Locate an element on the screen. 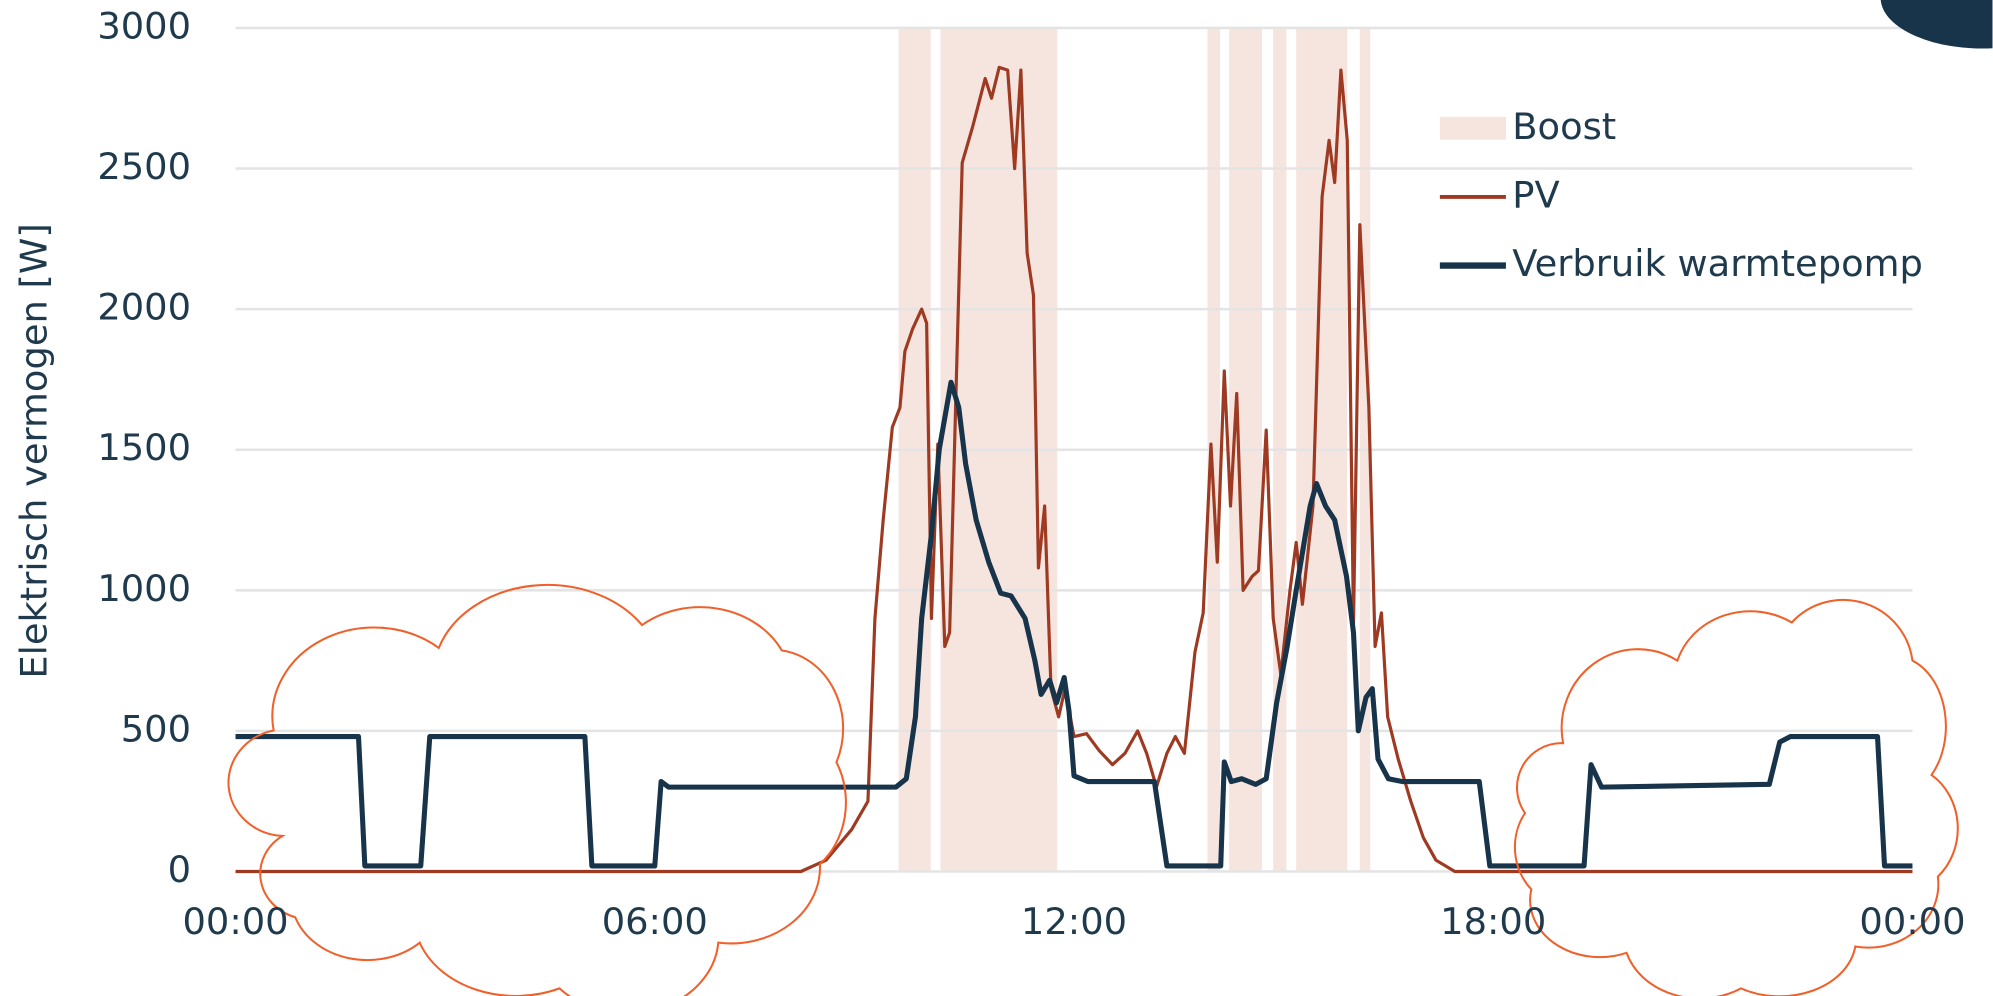 This screenshot has width=1993, height=996. y-tick-label: 500 is located at coordinates (156, 728).